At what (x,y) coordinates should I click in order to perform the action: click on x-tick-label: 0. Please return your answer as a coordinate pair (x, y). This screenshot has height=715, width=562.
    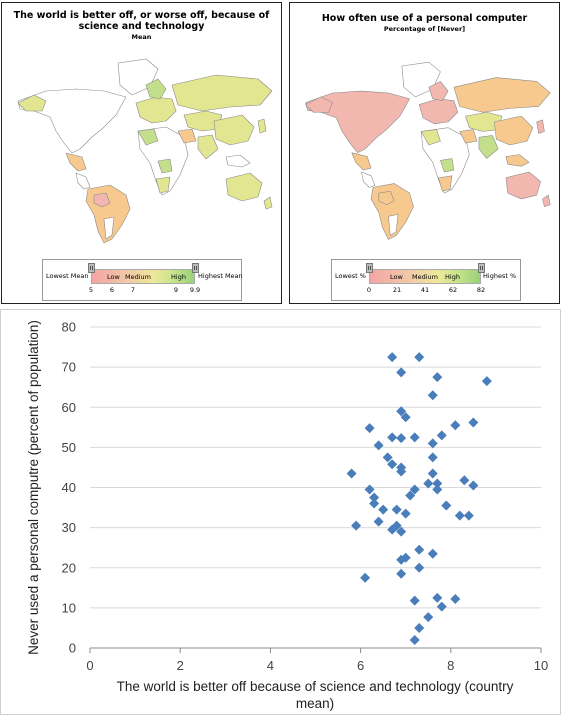
    Looking at the image, I should click on (89, 665).